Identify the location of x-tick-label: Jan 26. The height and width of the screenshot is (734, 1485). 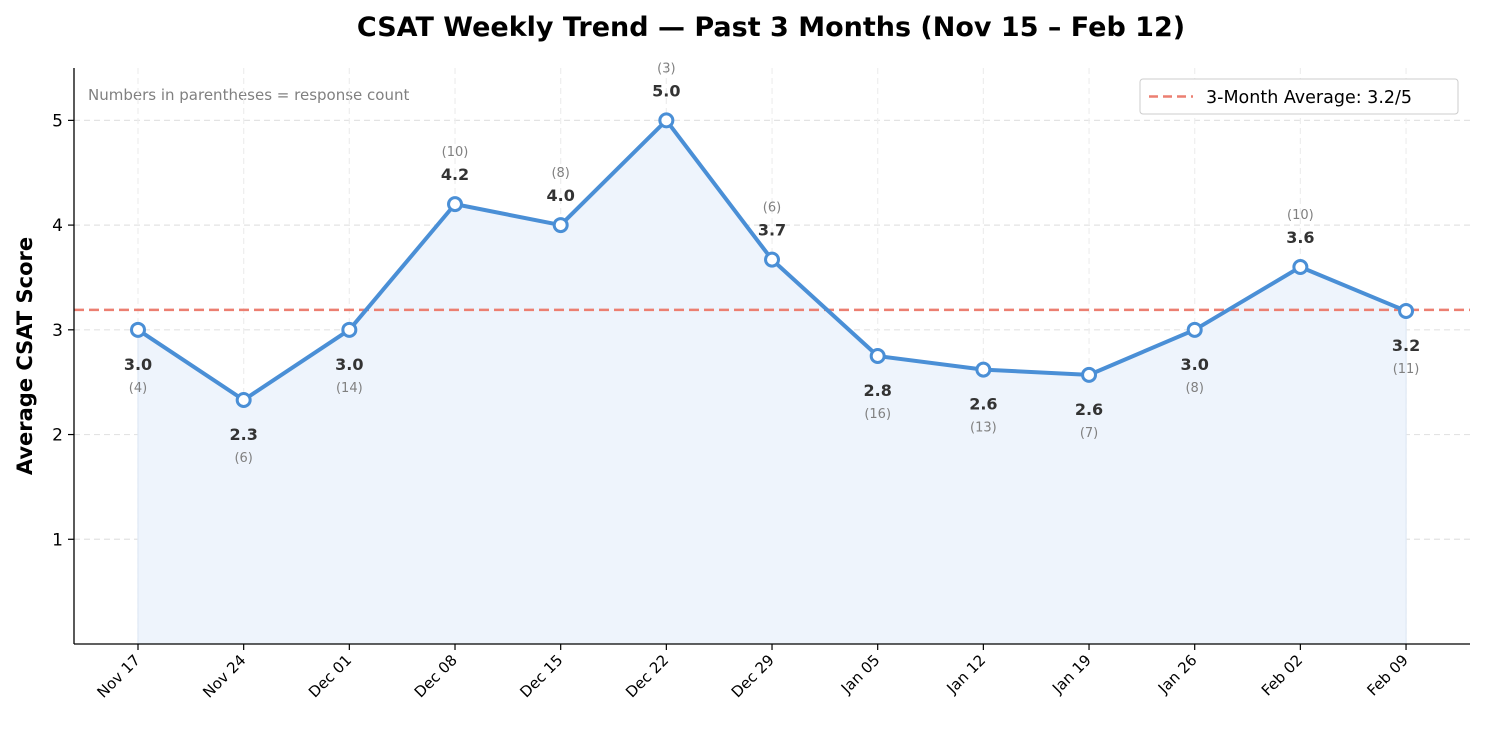
(1177, 674).